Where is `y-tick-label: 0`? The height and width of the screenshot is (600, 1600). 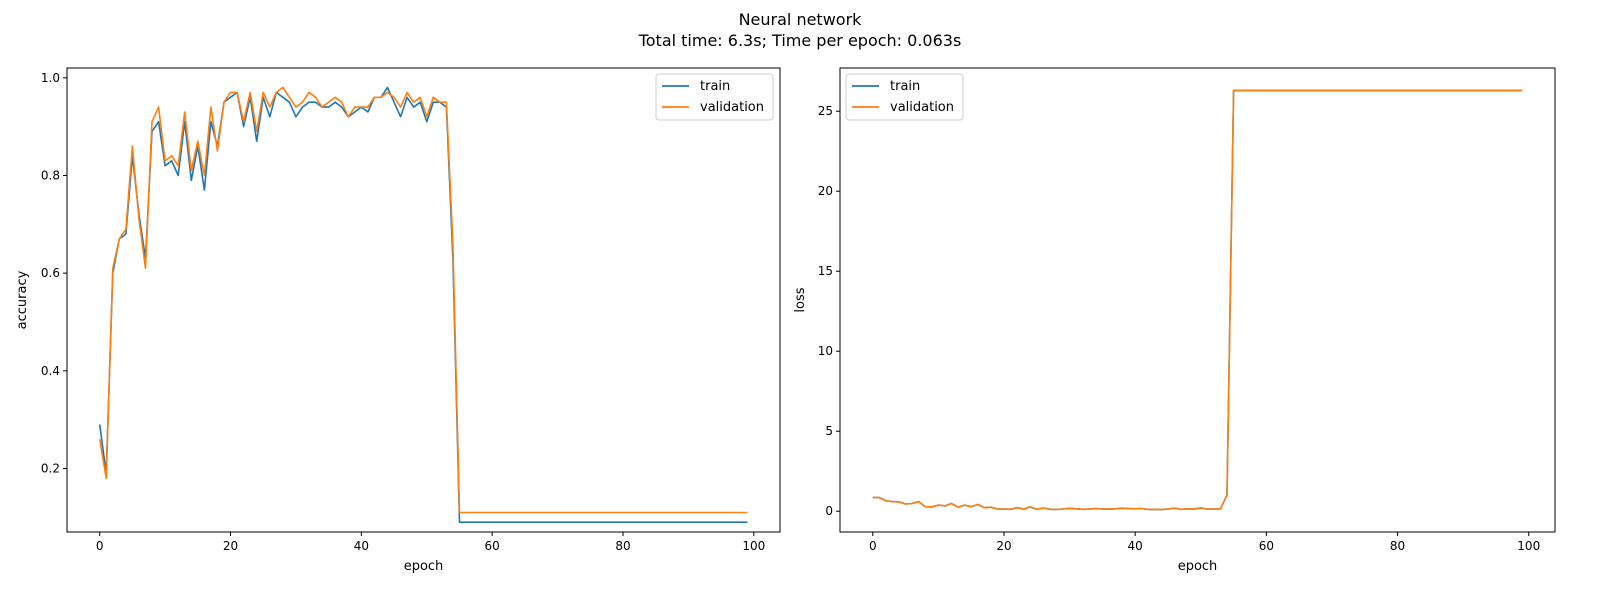 y-tick-label: 0 is located at coordinates (829, 511).